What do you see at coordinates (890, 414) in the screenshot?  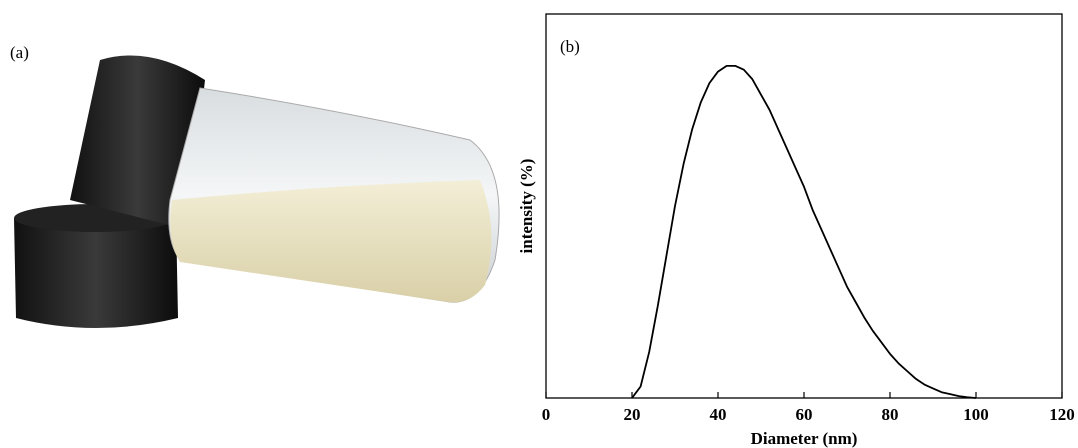 I see `x-tick-label: 80` at bounding box center [890, 414].